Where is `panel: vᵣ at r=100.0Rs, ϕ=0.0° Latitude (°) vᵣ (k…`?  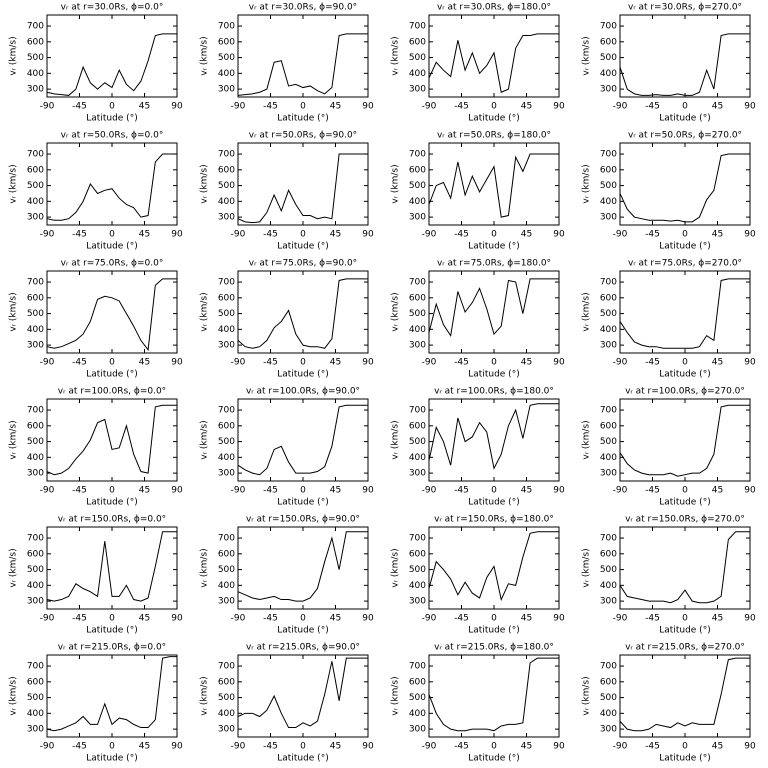 panel: vᵣ at r=100.0Rs, ϕ=0.0° Latitude (°) vᵣ (k… is located at coordinates (96, 447).